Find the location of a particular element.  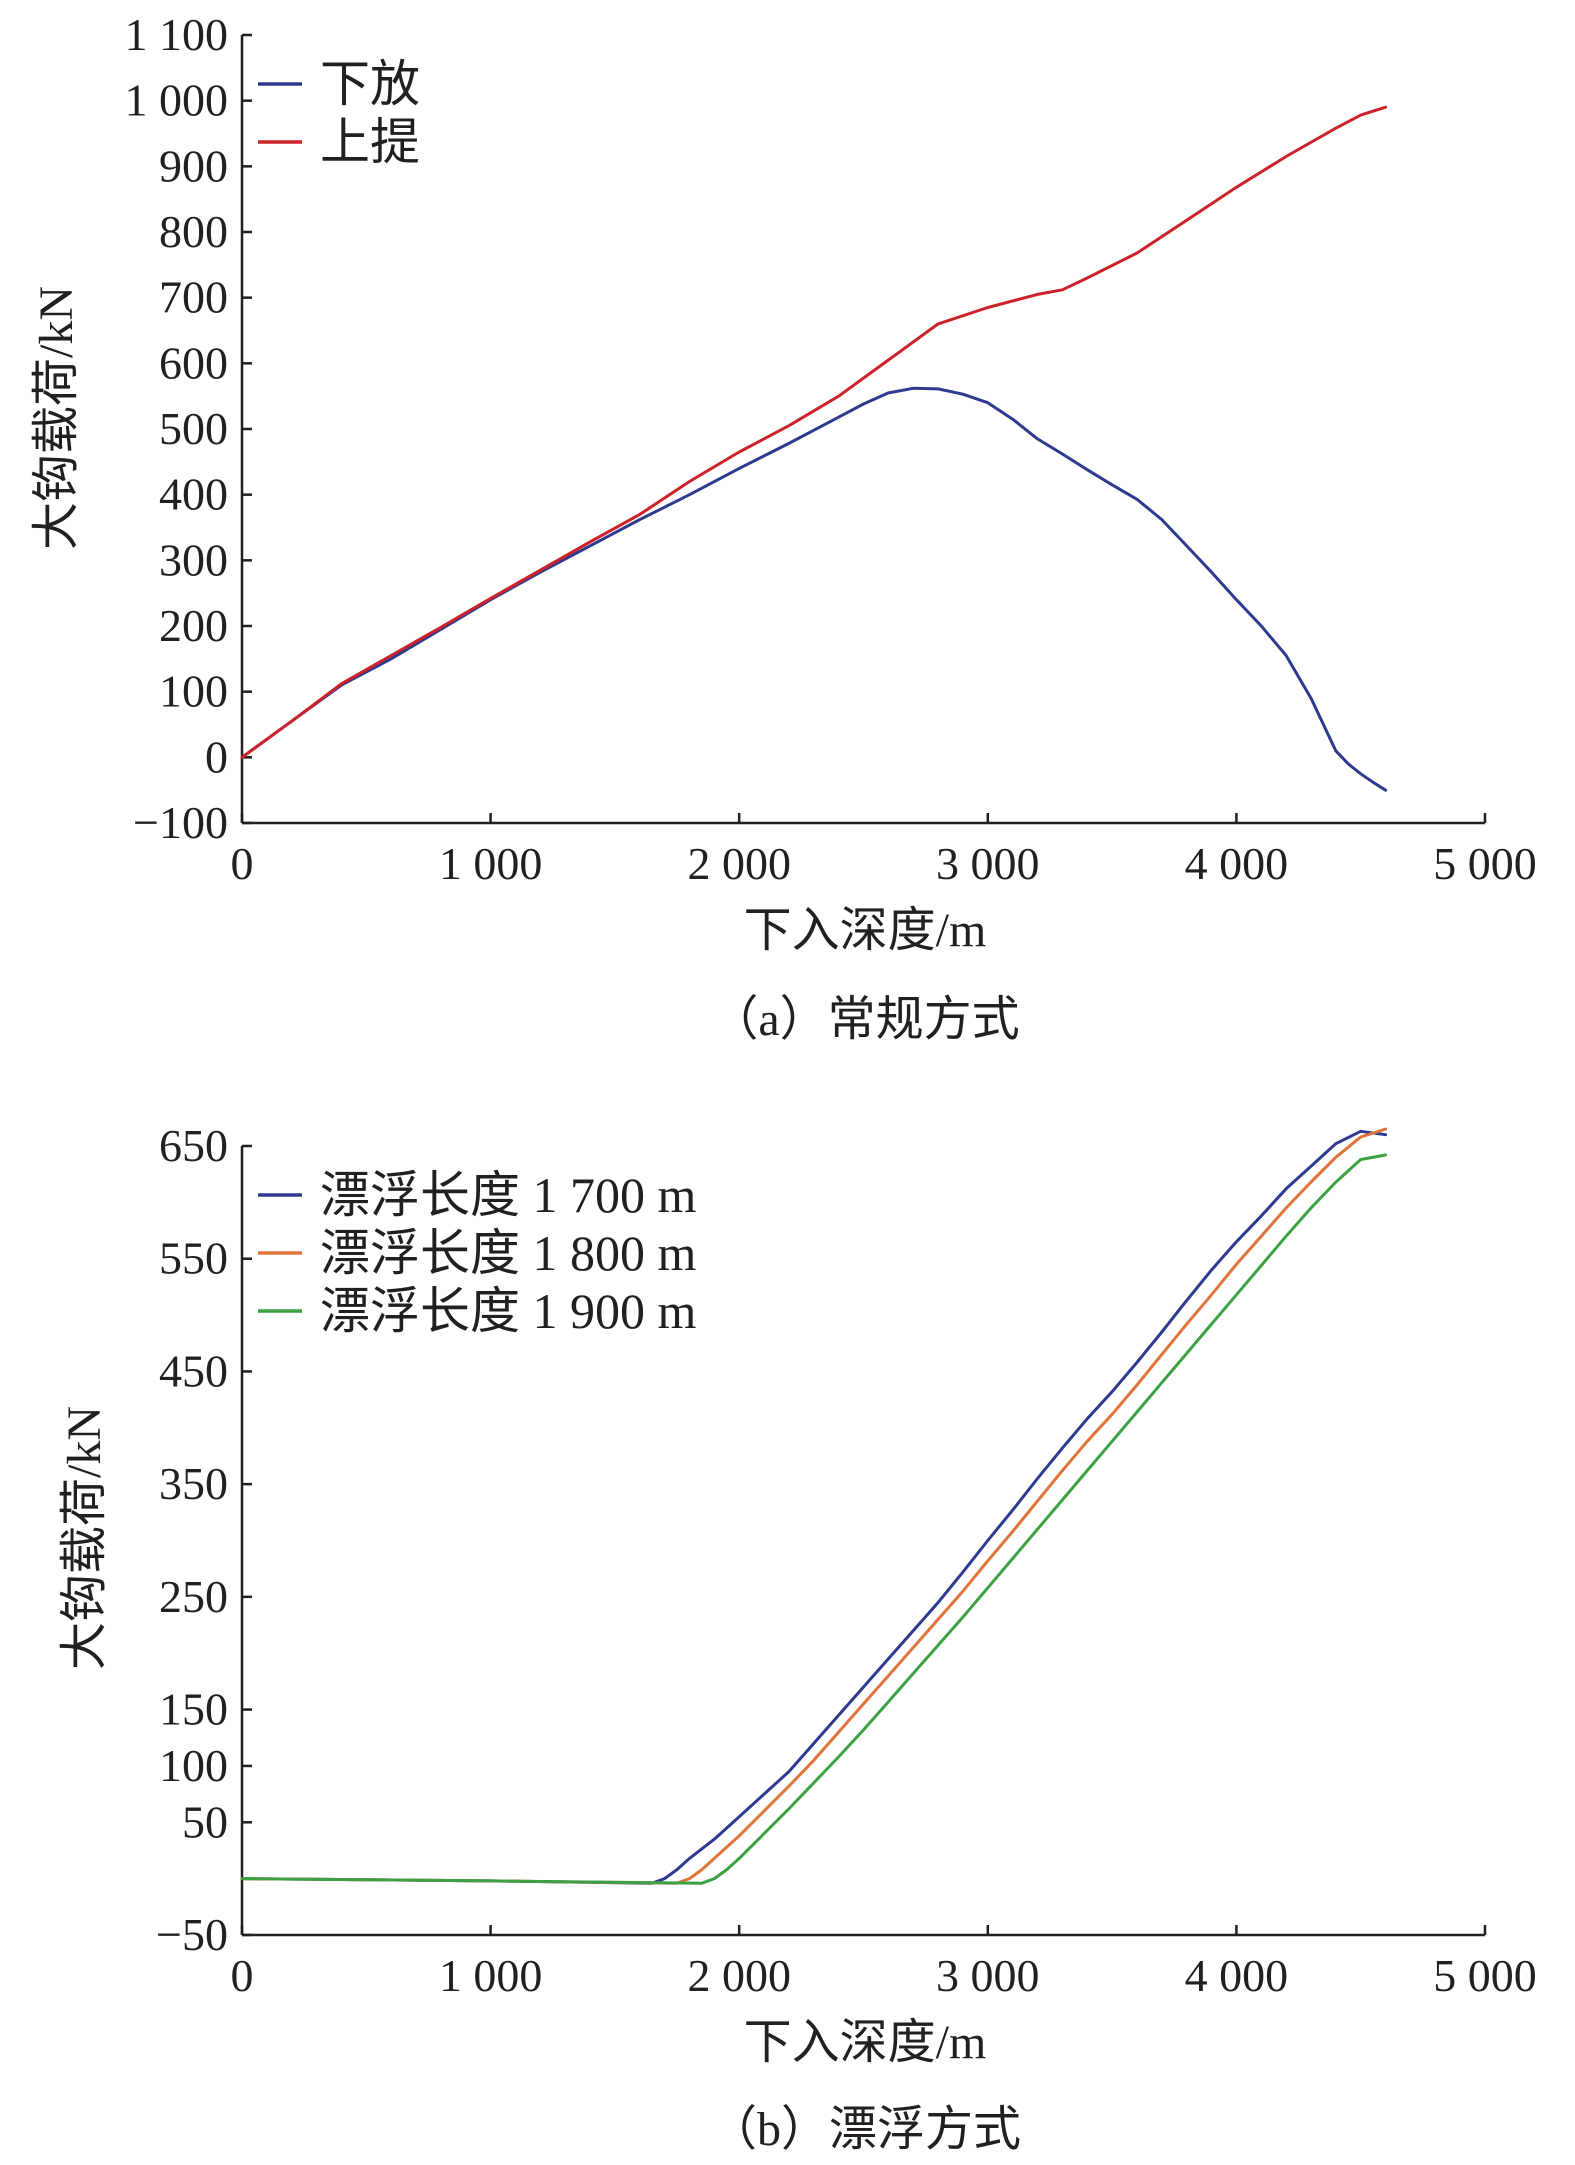

chart-a-caption: （a）常规方式 is located at coordinates (864, 1019).